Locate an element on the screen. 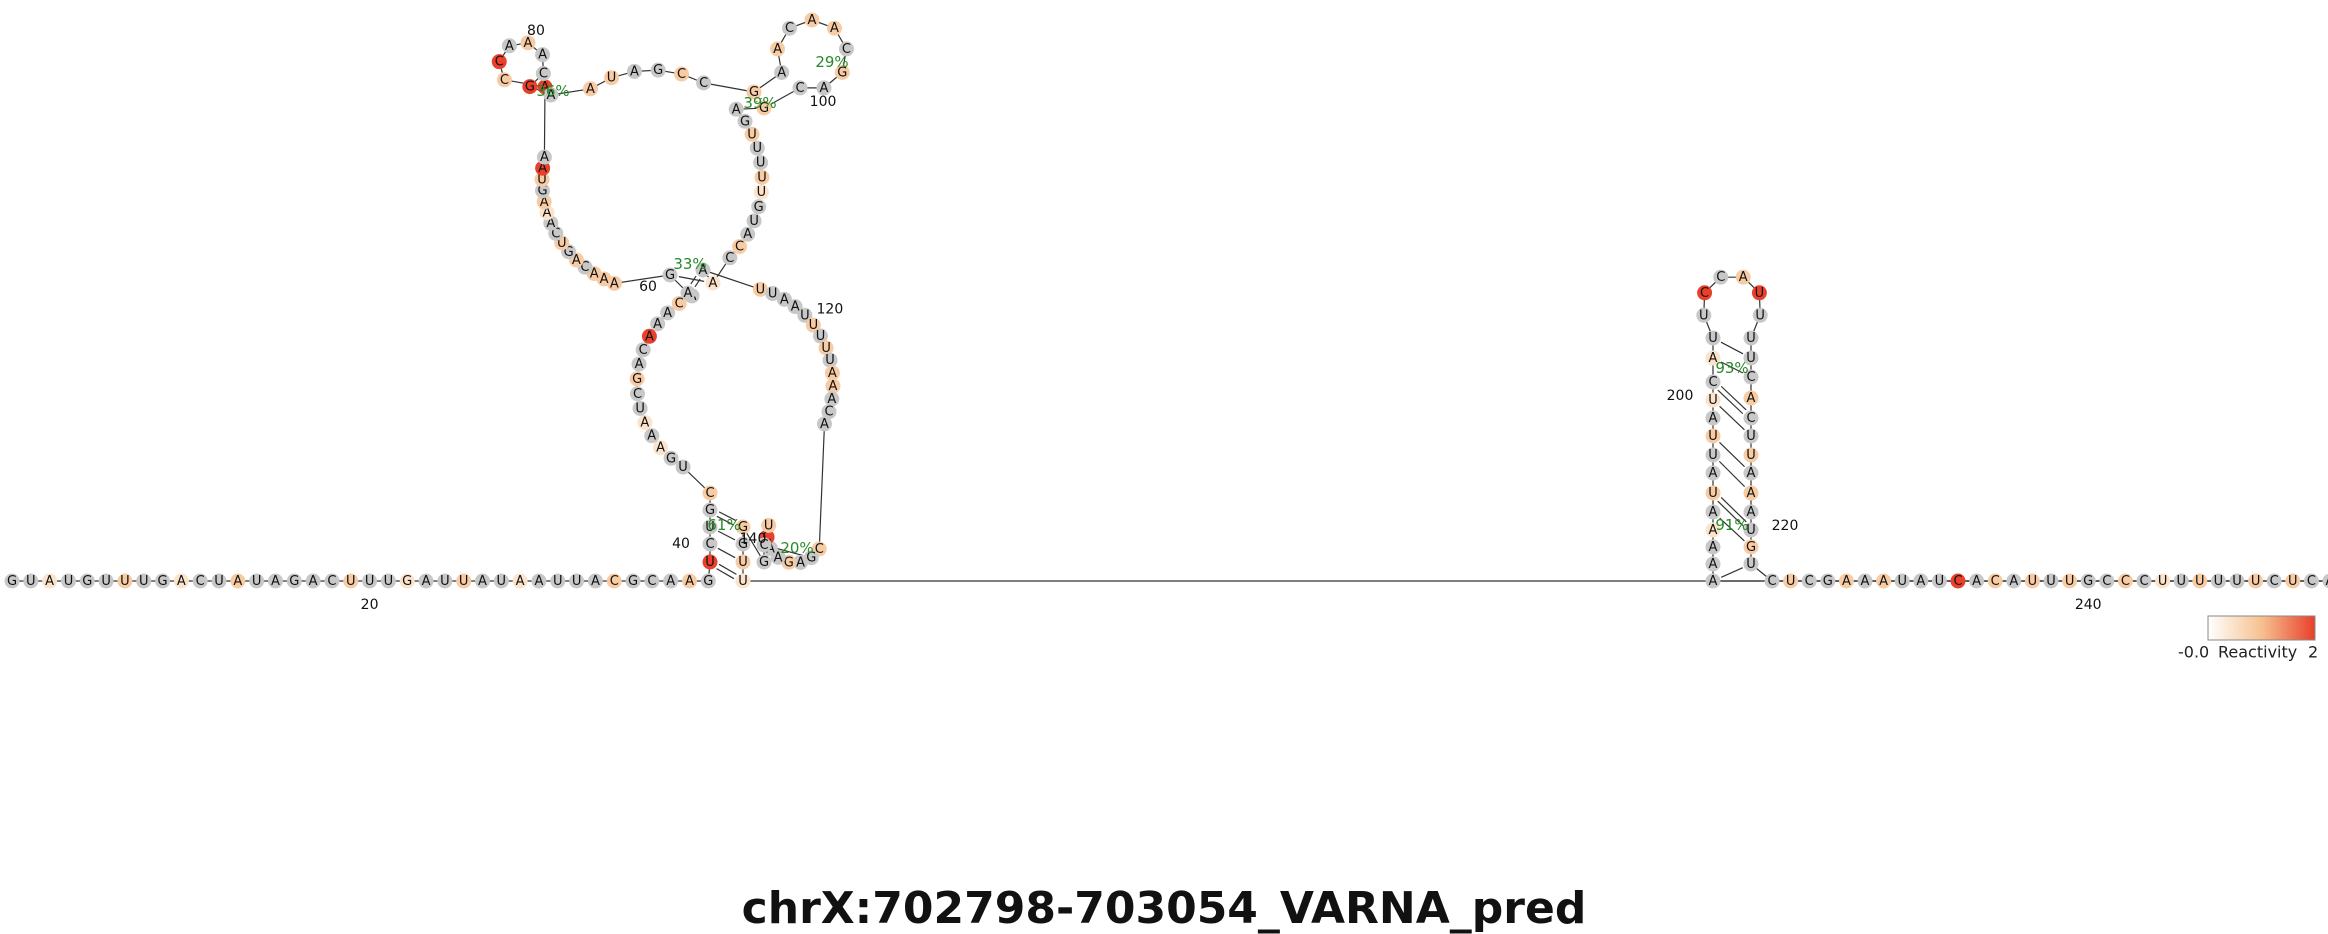  base-pair-bond is located at coordinates (691, 279).